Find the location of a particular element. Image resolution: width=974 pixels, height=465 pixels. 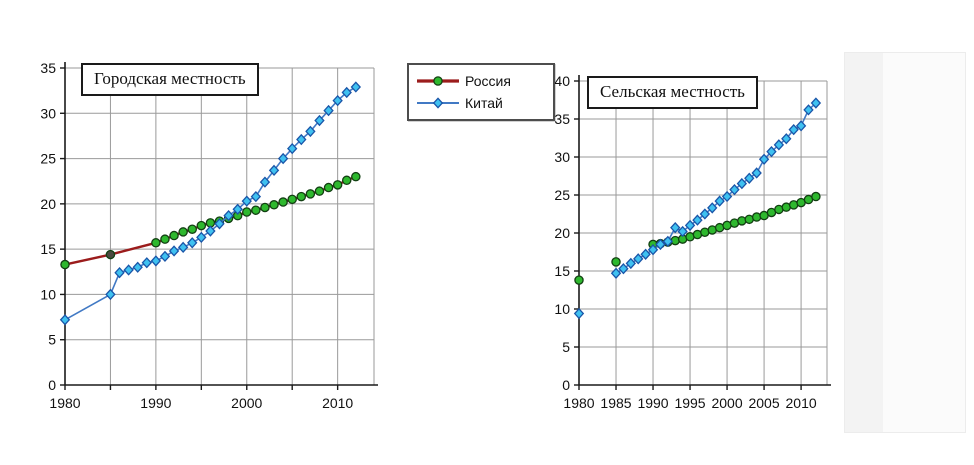

x-tick-label: 1995 is located at coordinates (689, 403).